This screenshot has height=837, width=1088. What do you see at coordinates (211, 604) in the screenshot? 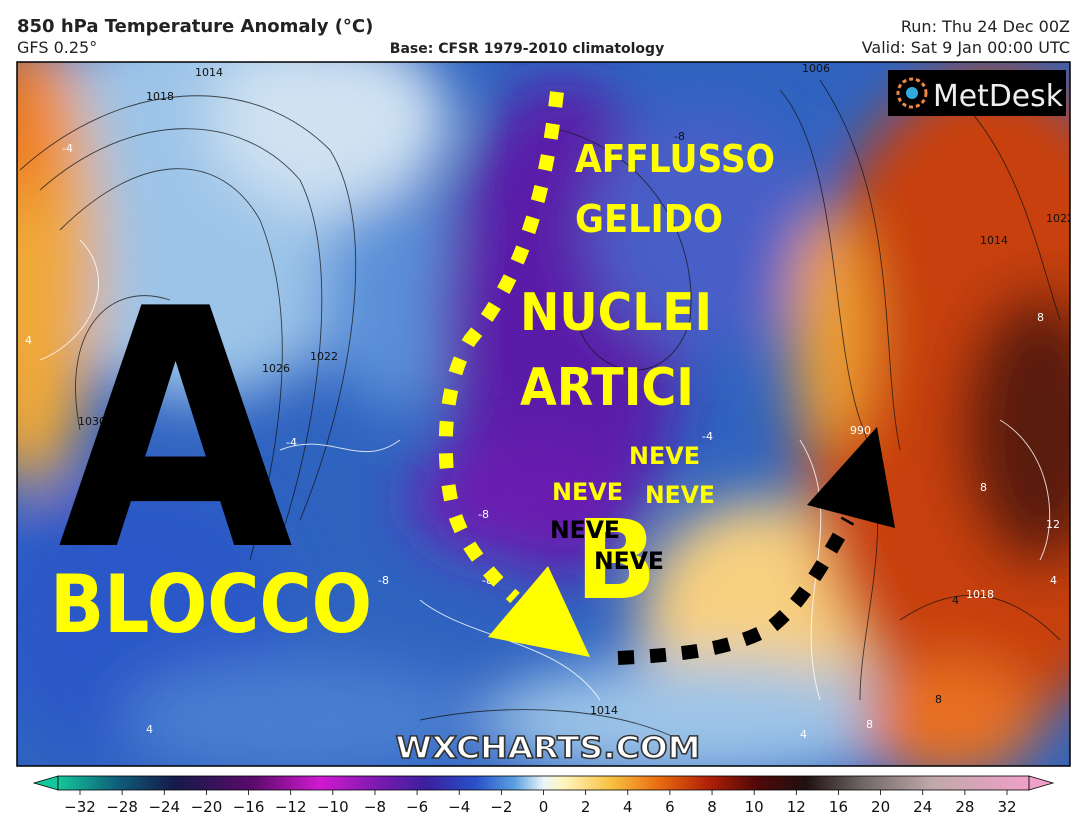
I see `block-label: BLOCCO` at bounding box center [211, 604].